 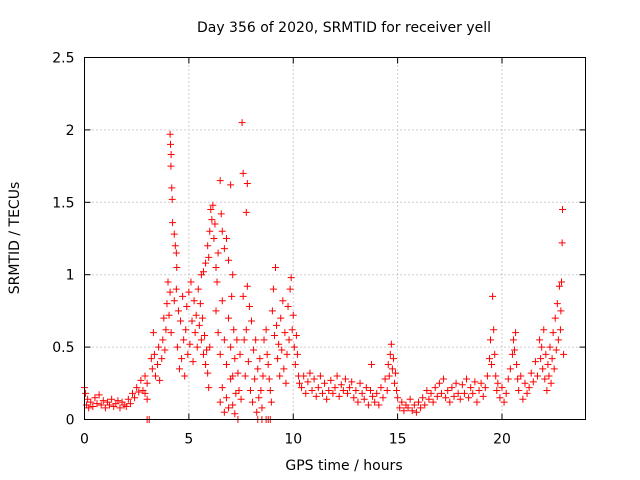 What do you see at coordinates (70, 131) in the screenshot?
I see `y-tick-label: 2` at bounding box center [70, 131].